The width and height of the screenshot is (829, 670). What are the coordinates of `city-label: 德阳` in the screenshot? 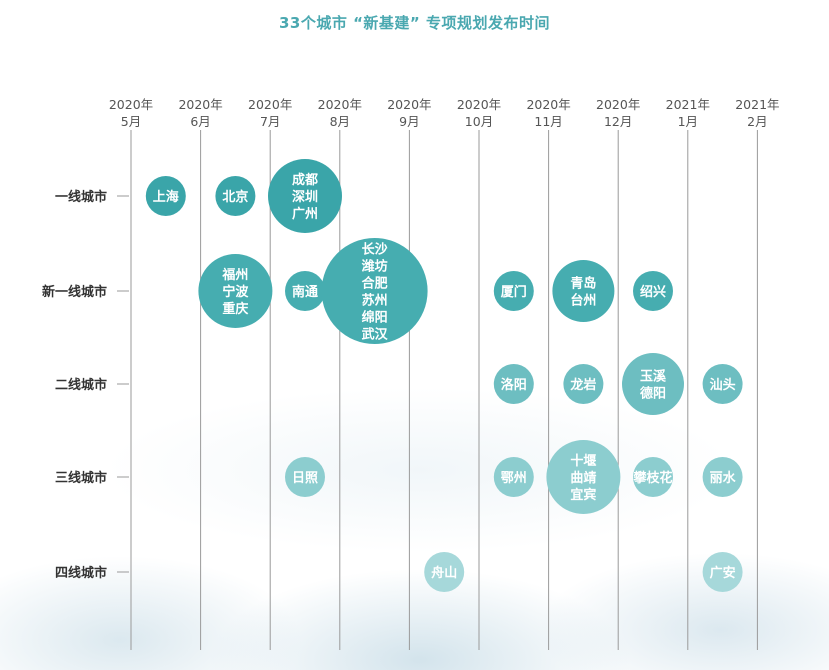 It's located at (653, 394).